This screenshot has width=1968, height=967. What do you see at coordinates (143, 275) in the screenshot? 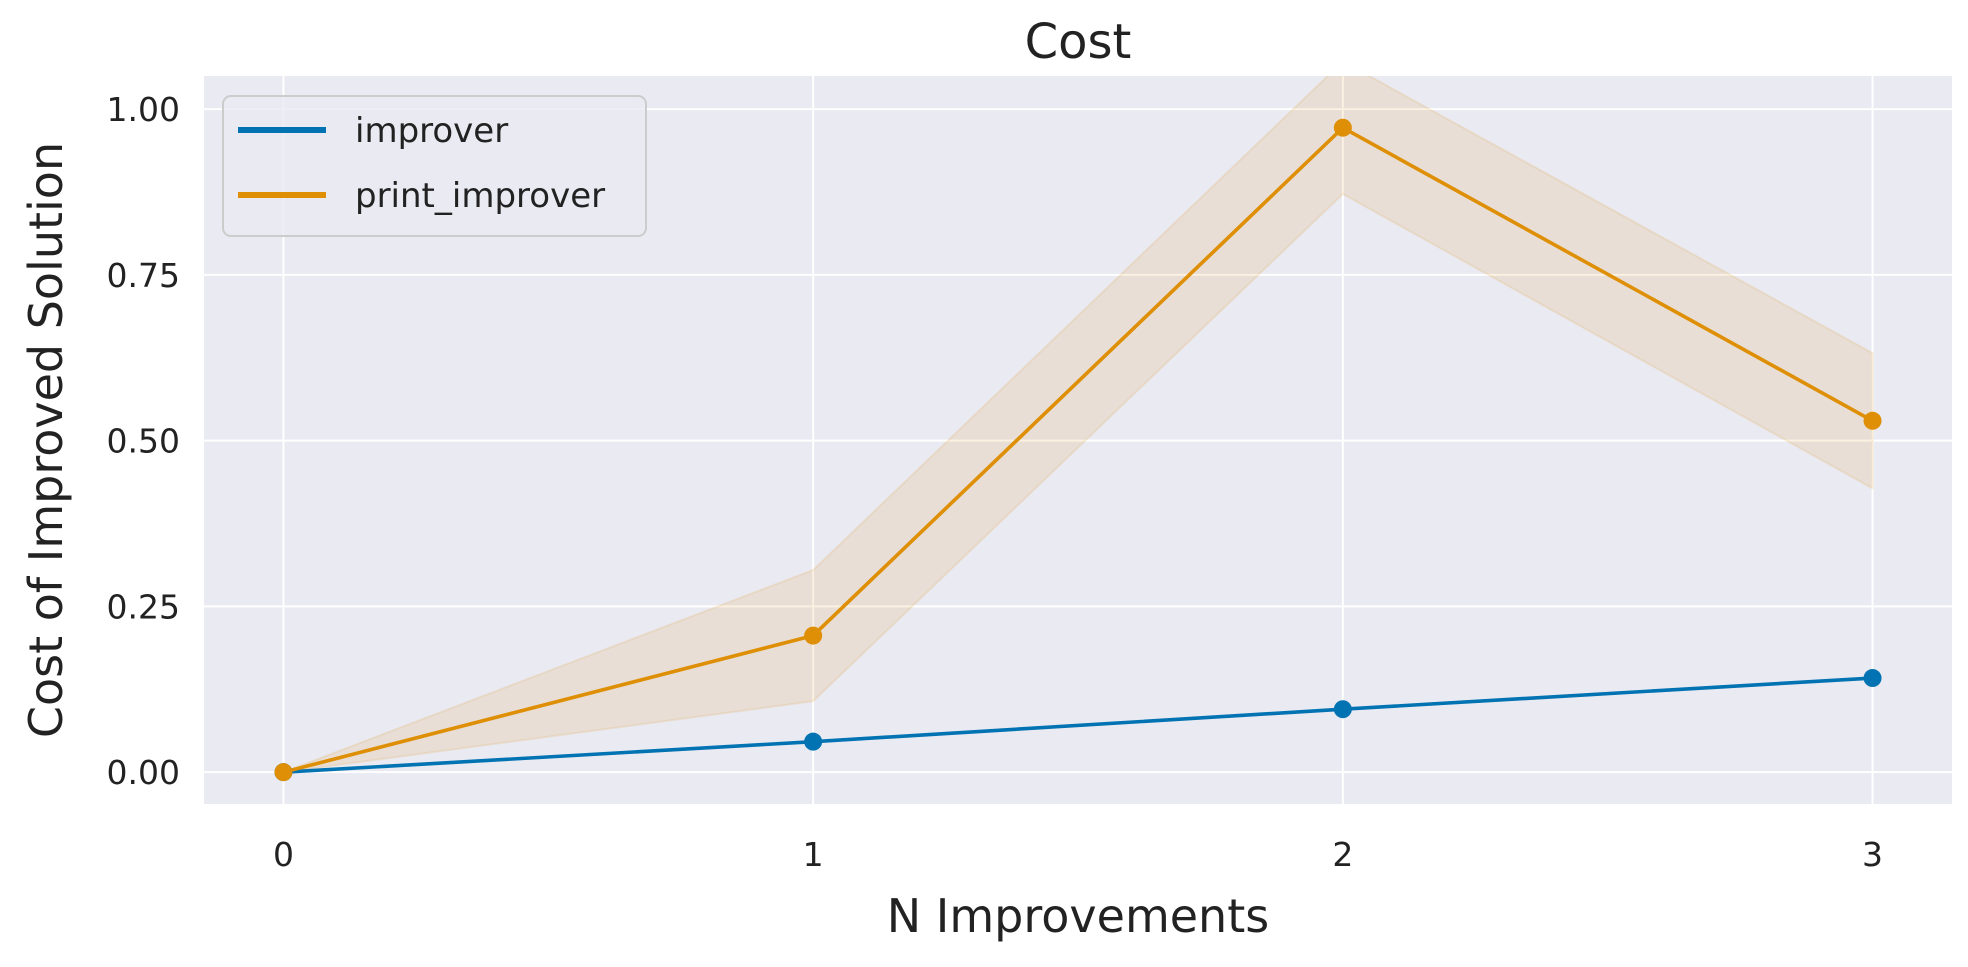
I see `y-tick-label: 0.75` at bounding box center [143, 275].